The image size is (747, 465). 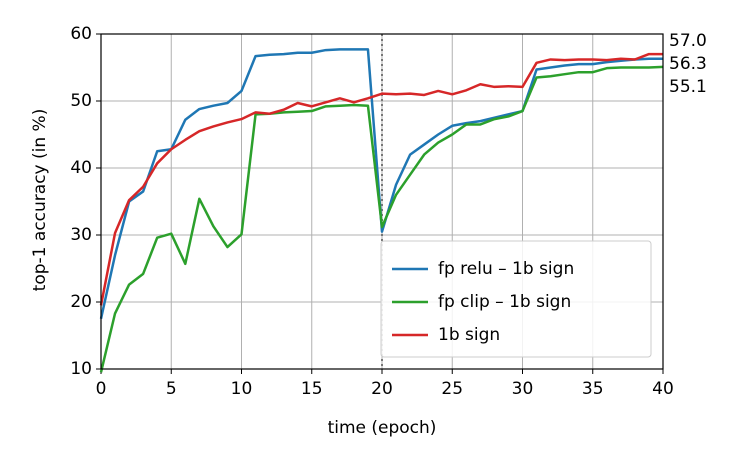 What do you see at coordinates (593, 389) in the screenshot?
I see `x-tick-label: 35` at bounding box center [593, 389].